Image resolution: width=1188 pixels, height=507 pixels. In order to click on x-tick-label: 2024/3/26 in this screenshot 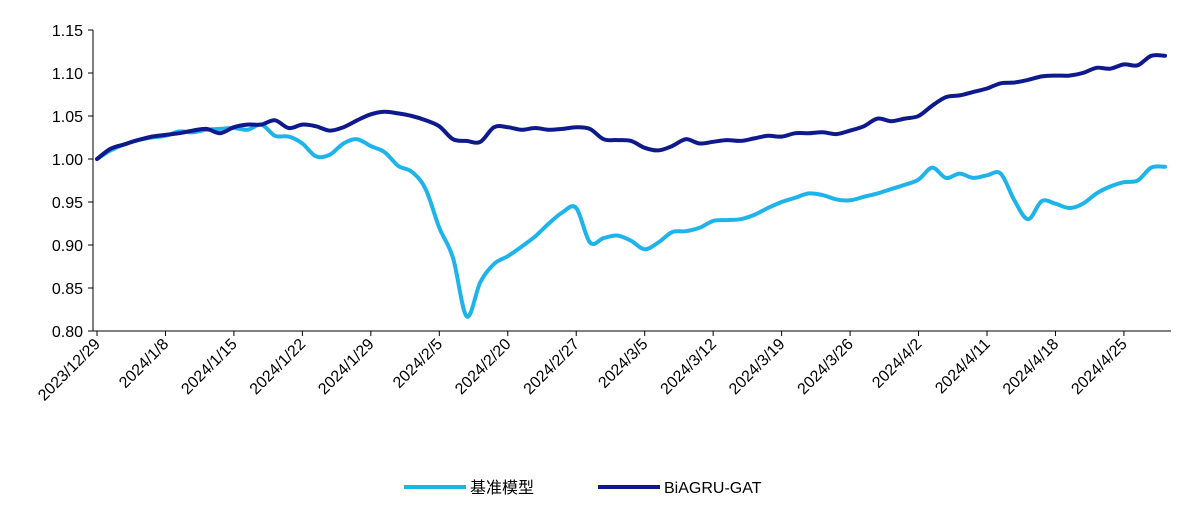, I will do `click(826, 367)`.